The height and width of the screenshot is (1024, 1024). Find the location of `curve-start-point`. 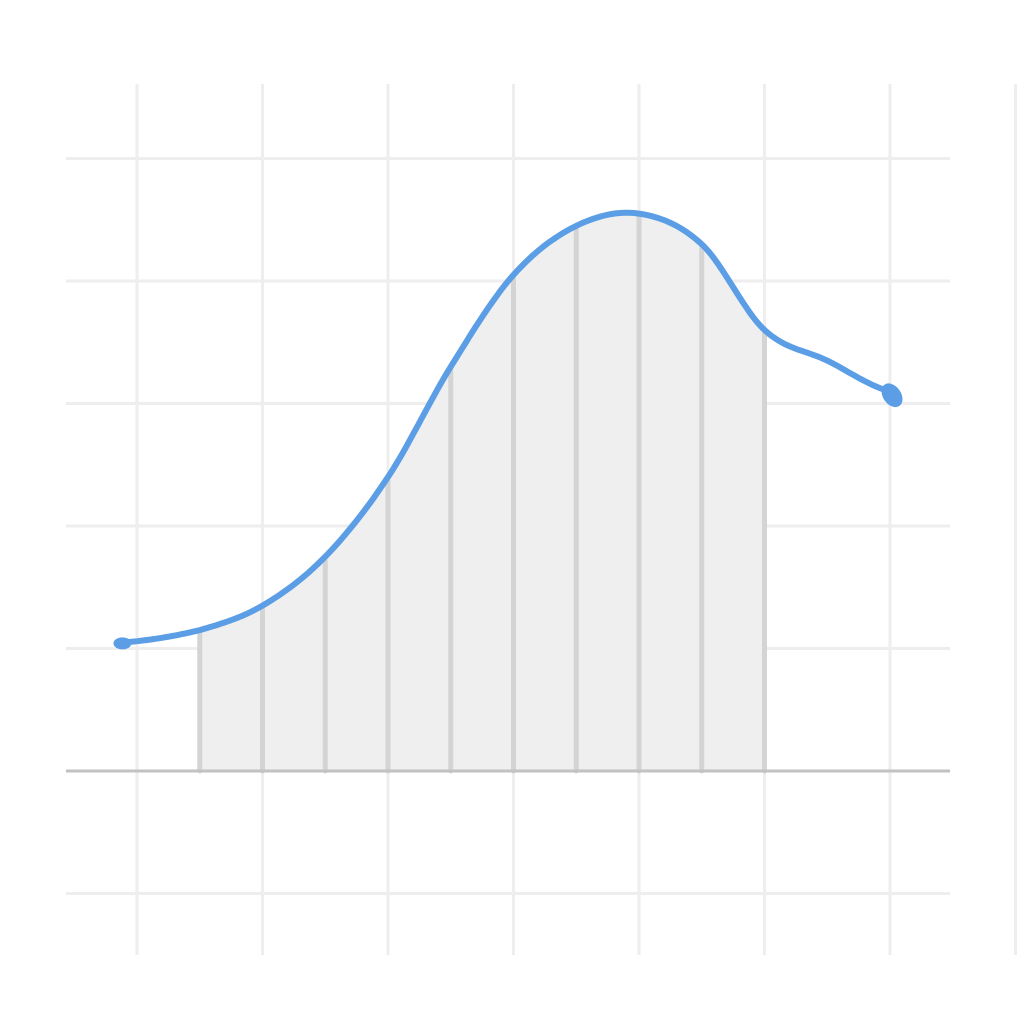

curve-start-point is located at coordinates (122, 643).